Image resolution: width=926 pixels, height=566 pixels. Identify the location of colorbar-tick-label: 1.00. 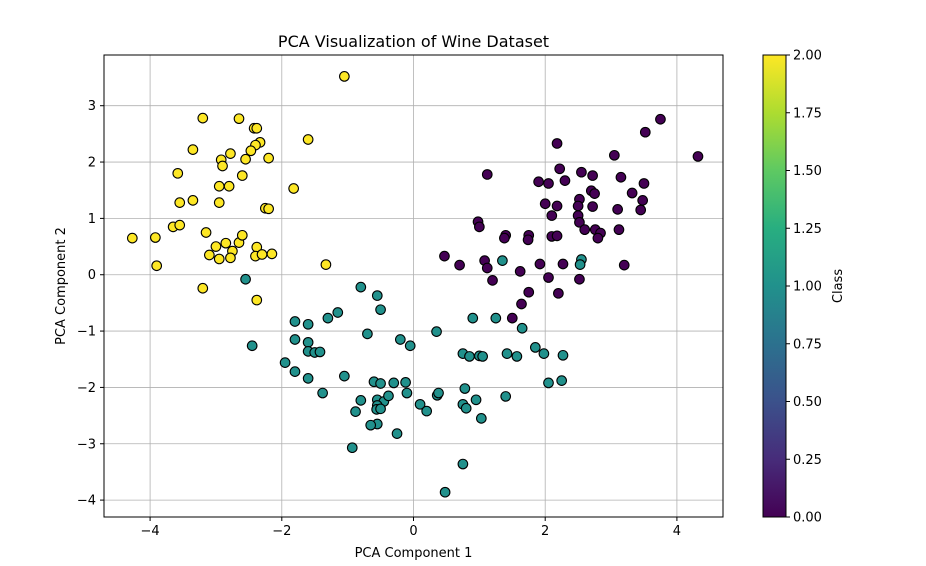
(807, 287).